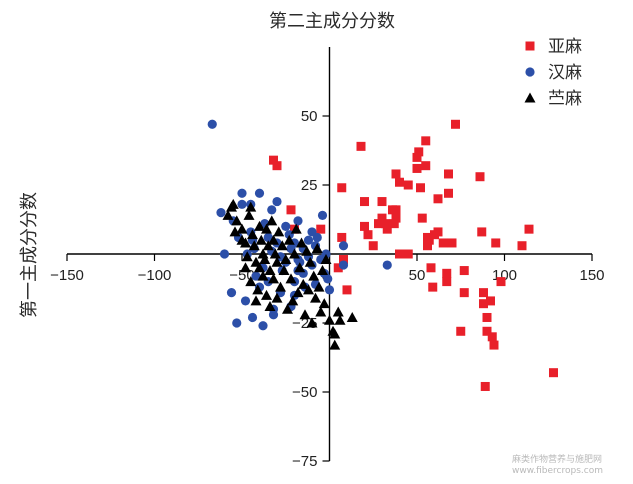  Describe the element at coordinates (591, 275) in the screenshot. I see `x-tick-label: 150` at that location.